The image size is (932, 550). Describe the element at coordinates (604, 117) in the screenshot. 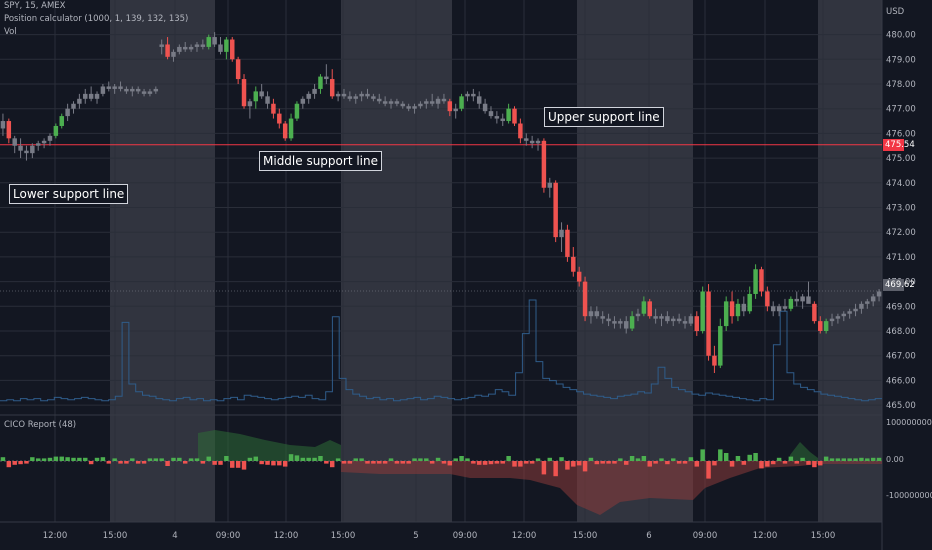

I see `annotation-upper-support: Upper support line` at that location.